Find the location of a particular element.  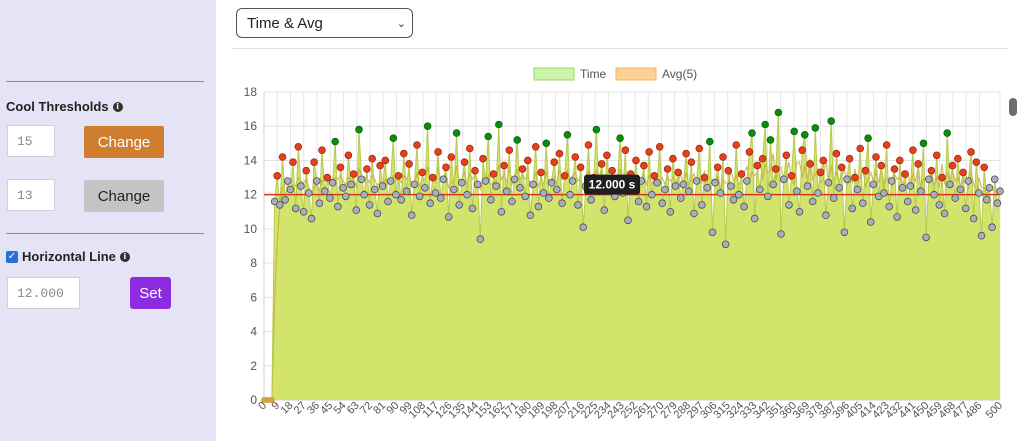

y-tick-label: 4 is located at coordinates (253, 332).